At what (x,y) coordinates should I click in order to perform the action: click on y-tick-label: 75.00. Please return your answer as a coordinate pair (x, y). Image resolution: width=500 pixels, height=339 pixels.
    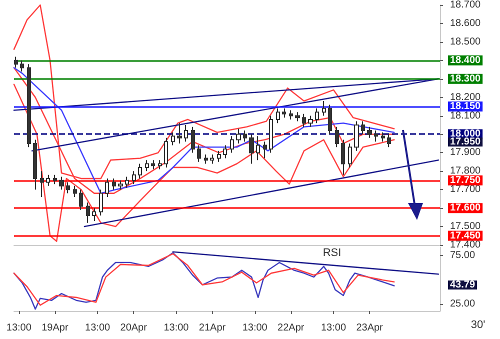
    Looking at the image, I should click on (463, 256).